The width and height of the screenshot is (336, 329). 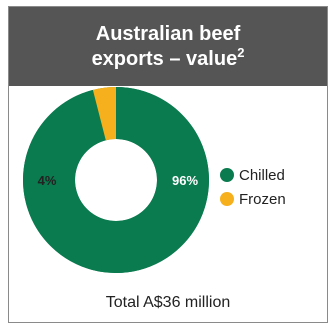 I want to click on value-label-frozen: 4%, so click(x=47, y=180).